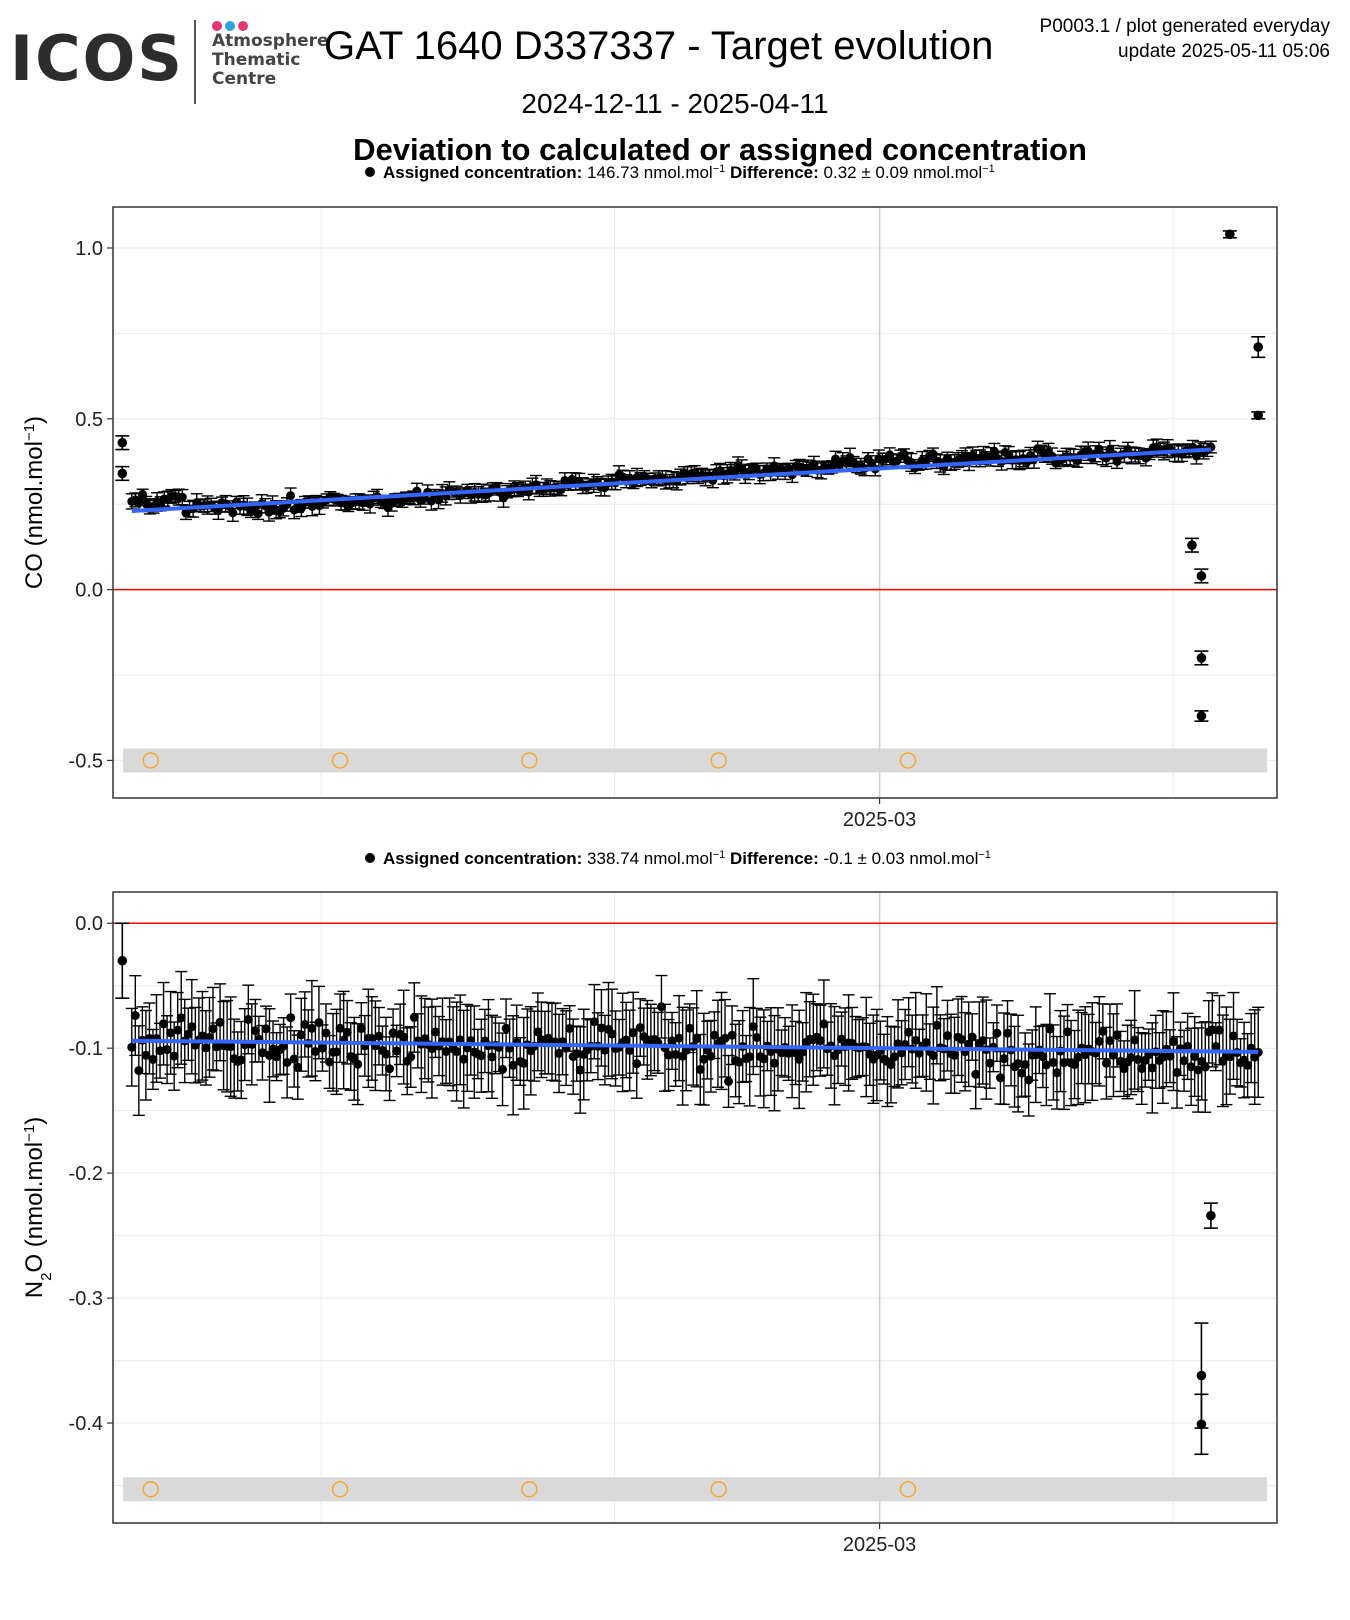 The width and height of the screenshot is (1350, 1620). I want to click on logo-wordmark: ICOS, so click(97, 58).